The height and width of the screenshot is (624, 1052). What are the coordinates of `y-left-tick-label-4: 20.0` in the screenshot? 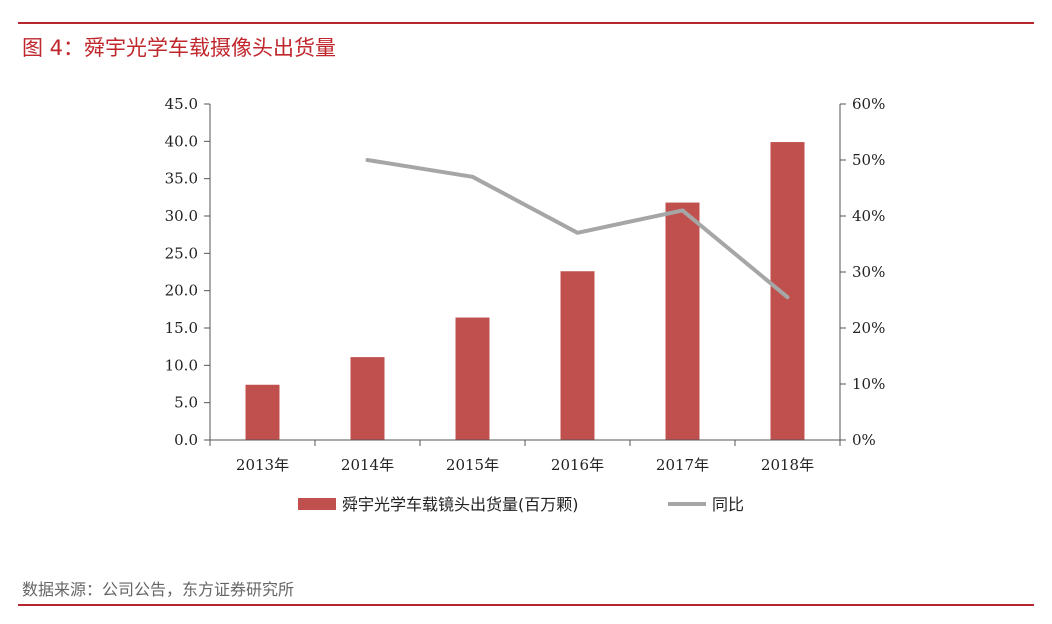 It's located at (181, 291).